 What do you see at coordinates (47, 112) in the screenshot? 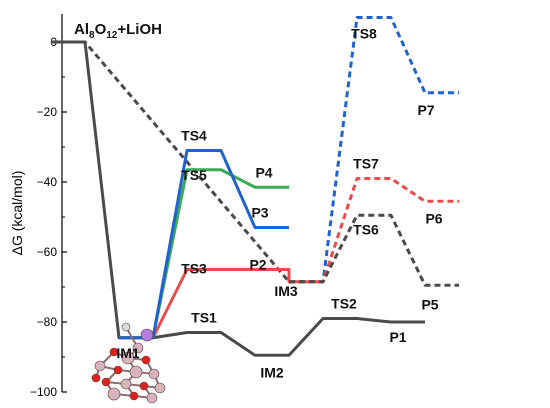
I see `y-tick-label: −20` at bounding box center [47, 112].